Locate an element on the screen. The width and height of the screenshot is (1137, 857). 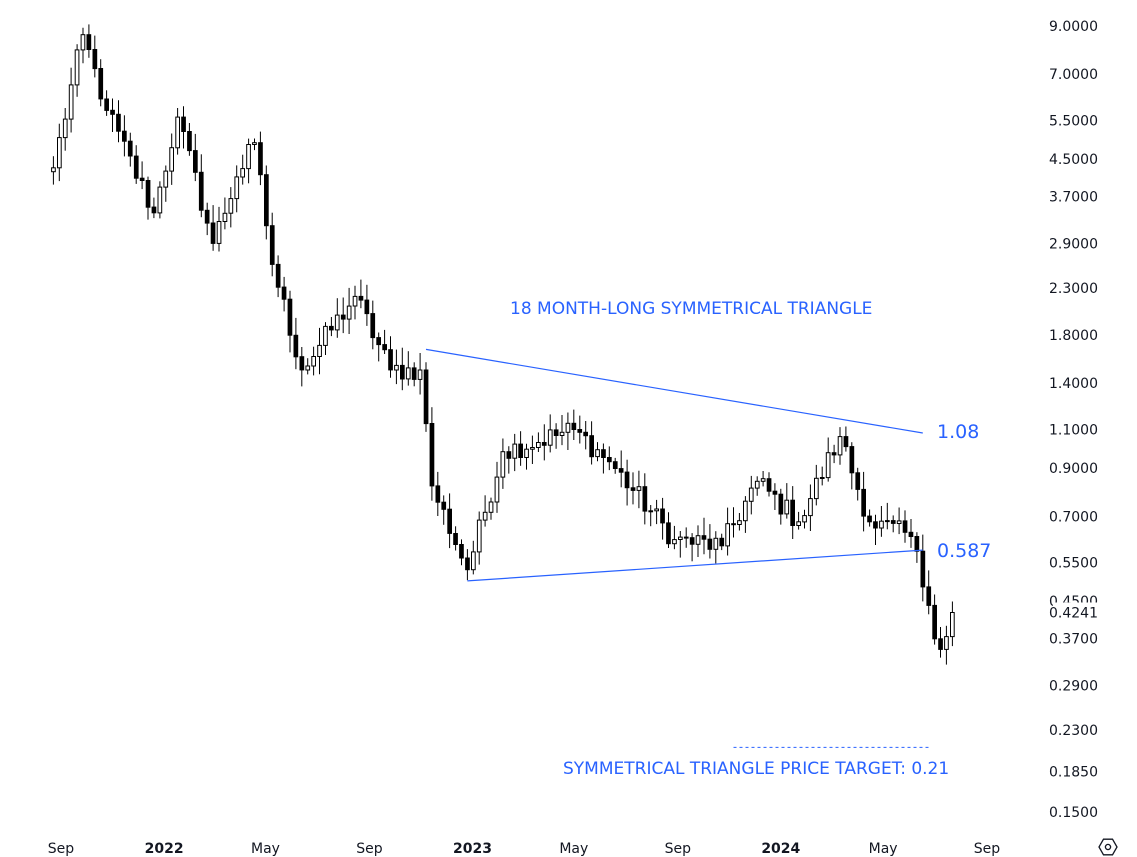
y-tick-label: 0.3700 is located at coordinates (1073, 640).